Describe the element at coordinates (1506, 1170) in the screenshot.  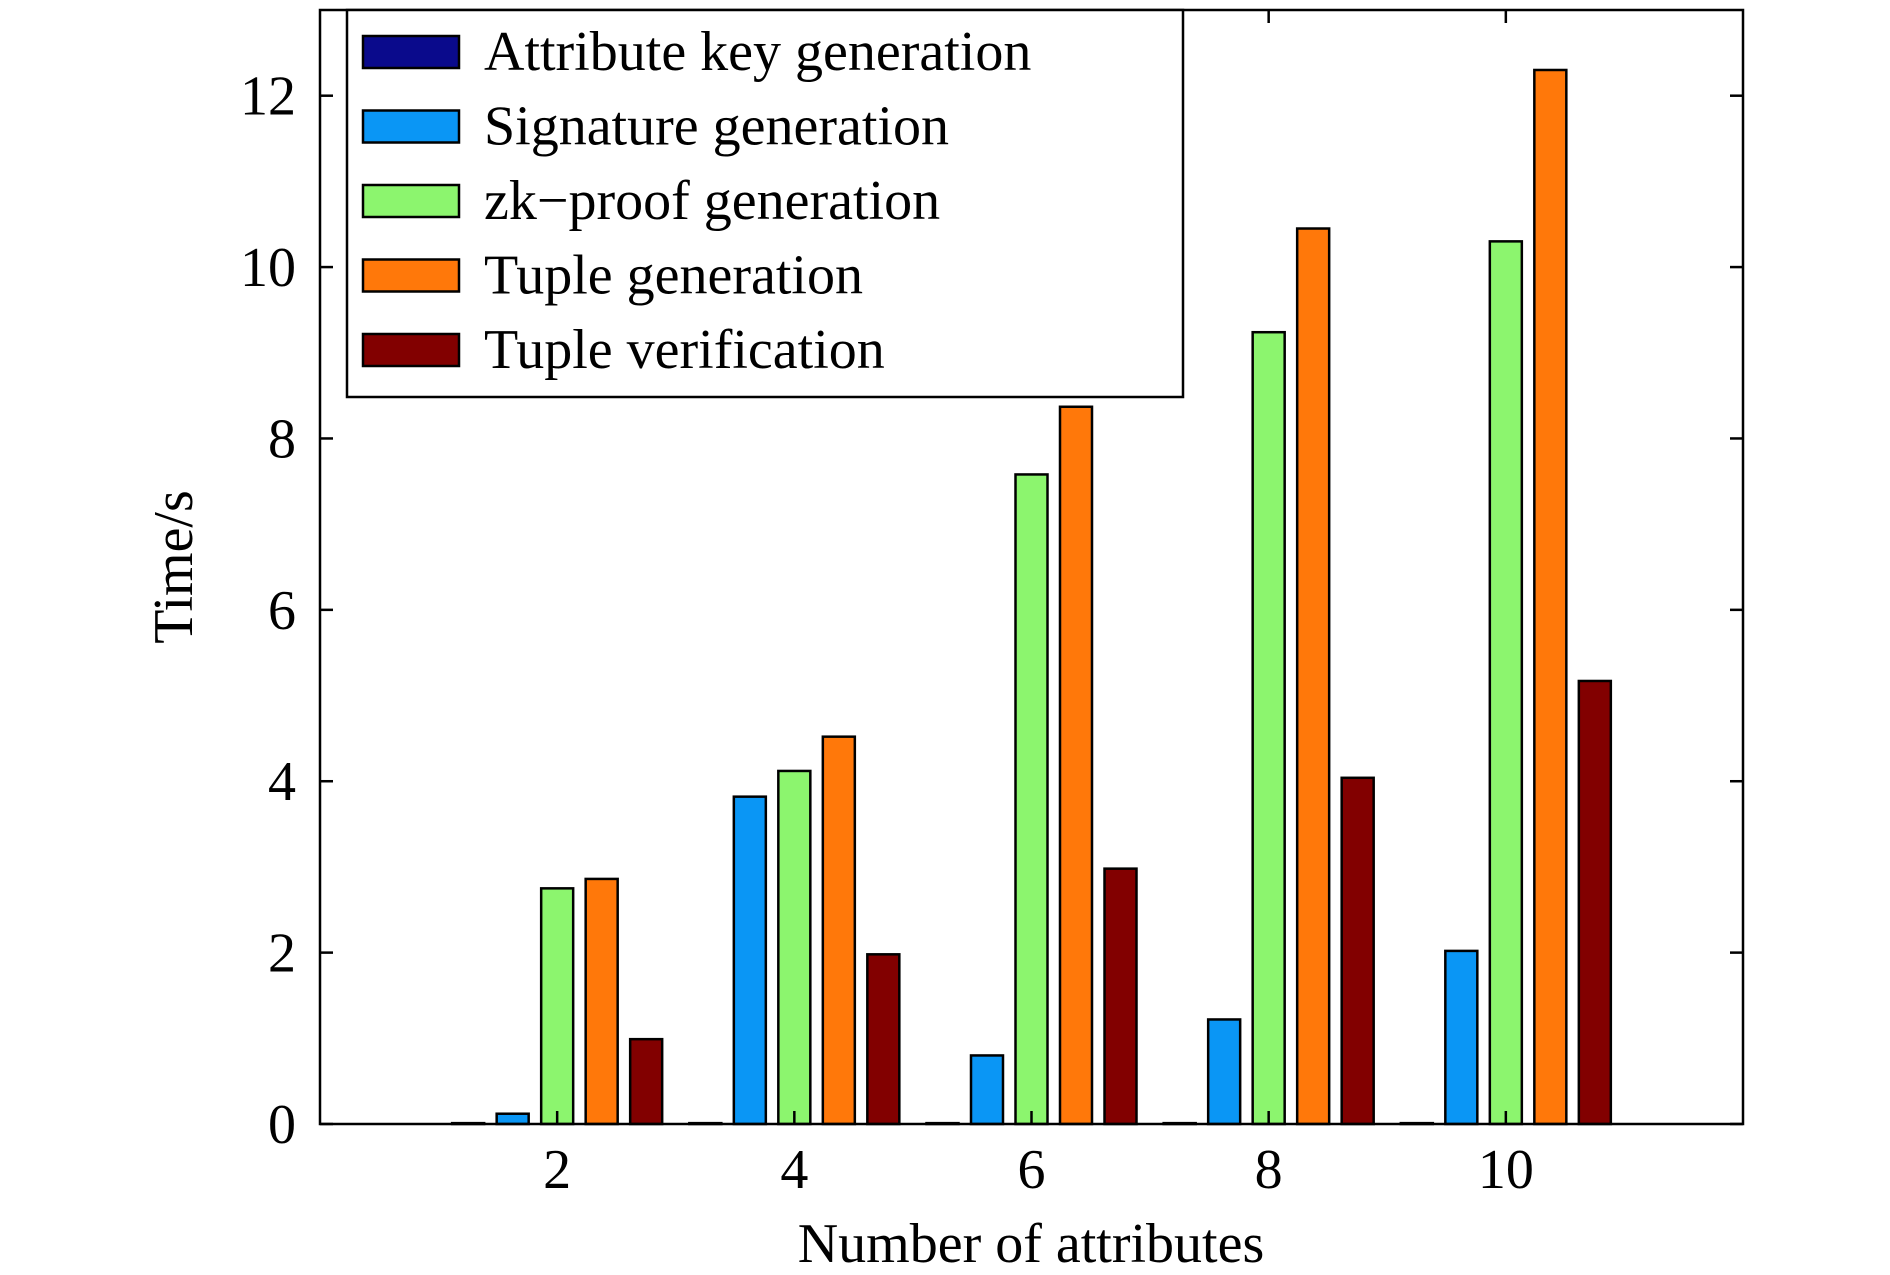
I see `x-tick-label-10: 10` at that location.